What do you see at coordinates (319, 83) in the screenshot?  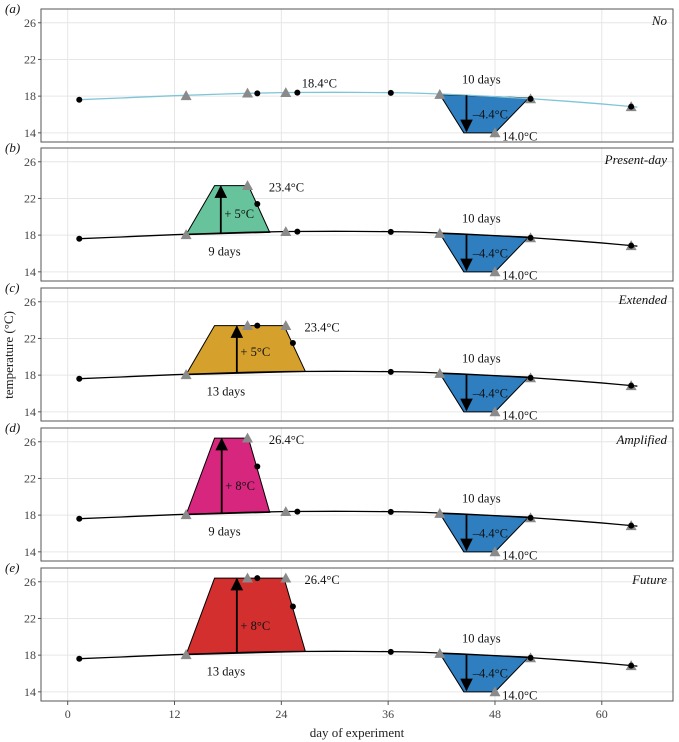 I see `annotation-label: 18.4°C` at bounding box center [319, 83].